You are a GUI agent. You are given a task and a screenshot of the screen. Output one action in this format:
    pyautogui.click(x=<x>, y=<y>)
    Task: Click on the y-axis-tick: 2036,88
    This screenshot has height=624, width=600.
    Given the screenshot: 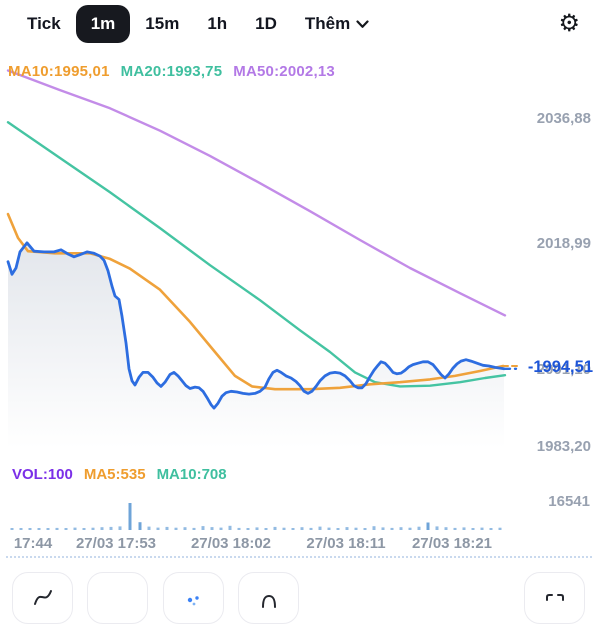 What is the action you would take?
    pyautogui.click(x=563, y=118)
    